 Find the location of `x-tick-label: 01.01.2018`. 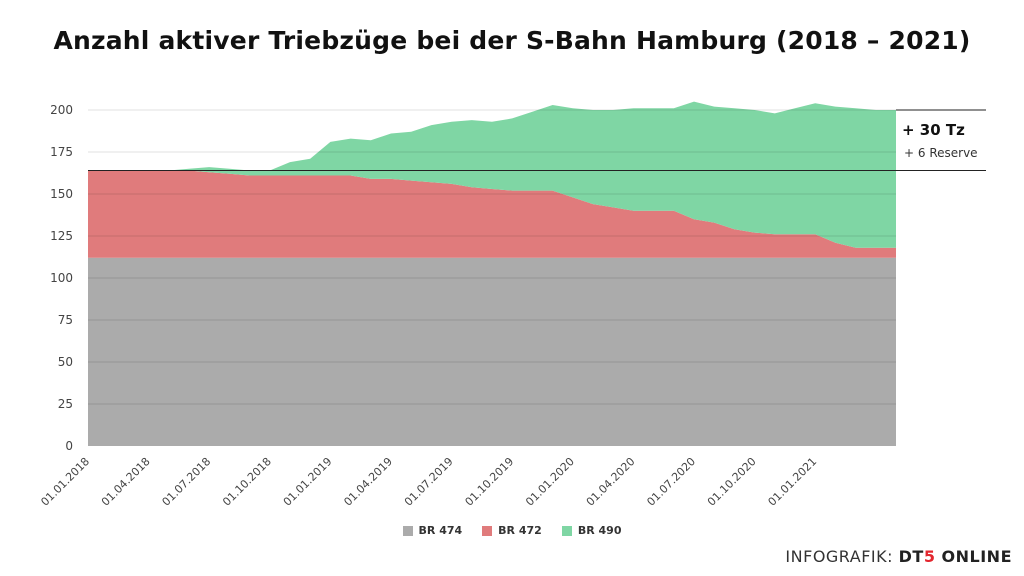

x-tick-label: 01.01.2018 is located at coordinates (65, 482).